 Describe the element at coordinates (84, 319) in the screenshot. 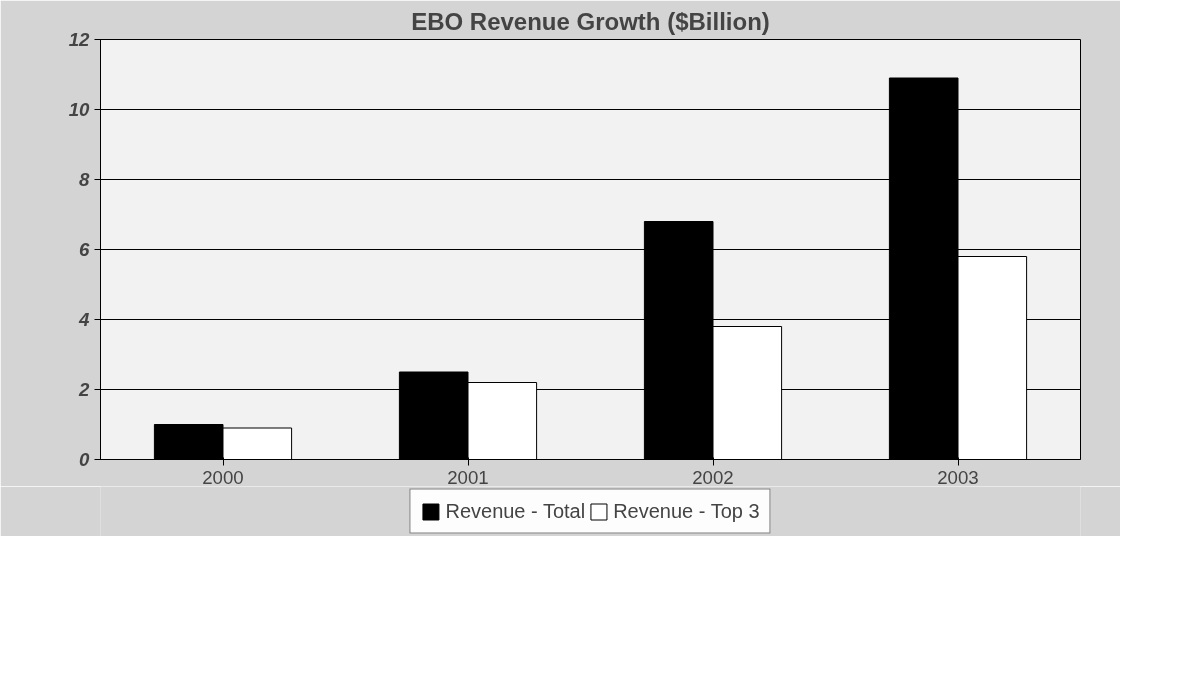

I see `y-tick-label: 4` at that location.